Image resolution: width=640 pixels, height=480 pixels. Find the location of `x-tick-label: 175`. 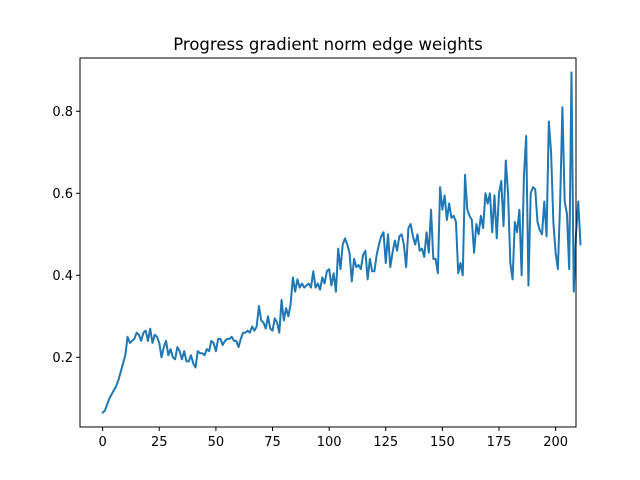

x-tick-label: 175 is located at coordinates (499, 442).